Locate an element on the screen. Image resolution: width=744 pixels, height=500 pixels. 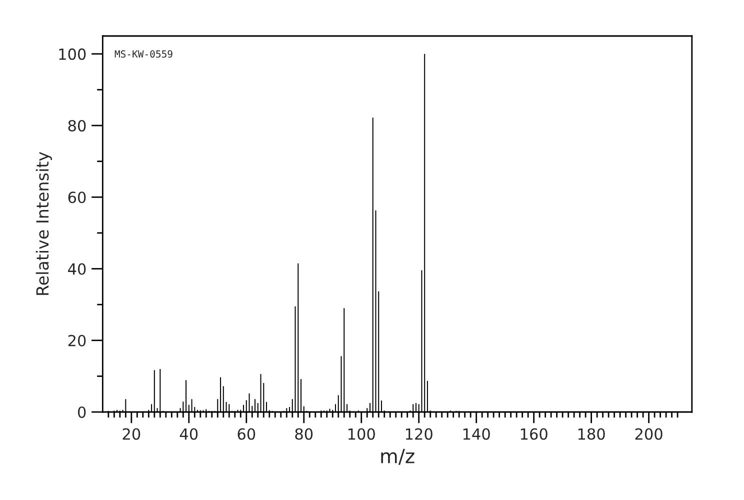
x-tick-label: 120 is located at coordinates (419, 434).